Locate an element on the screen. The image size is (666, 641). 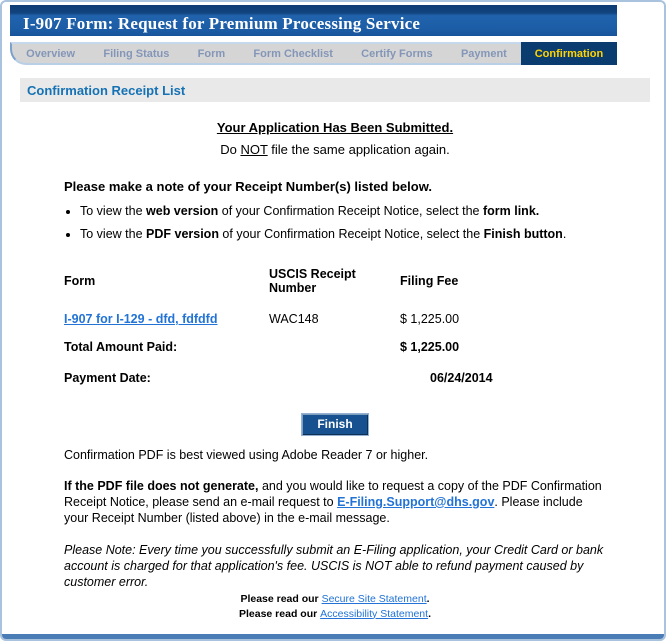
column-header-filing-fee: Filing Fee is located at coordinates (429, 281).